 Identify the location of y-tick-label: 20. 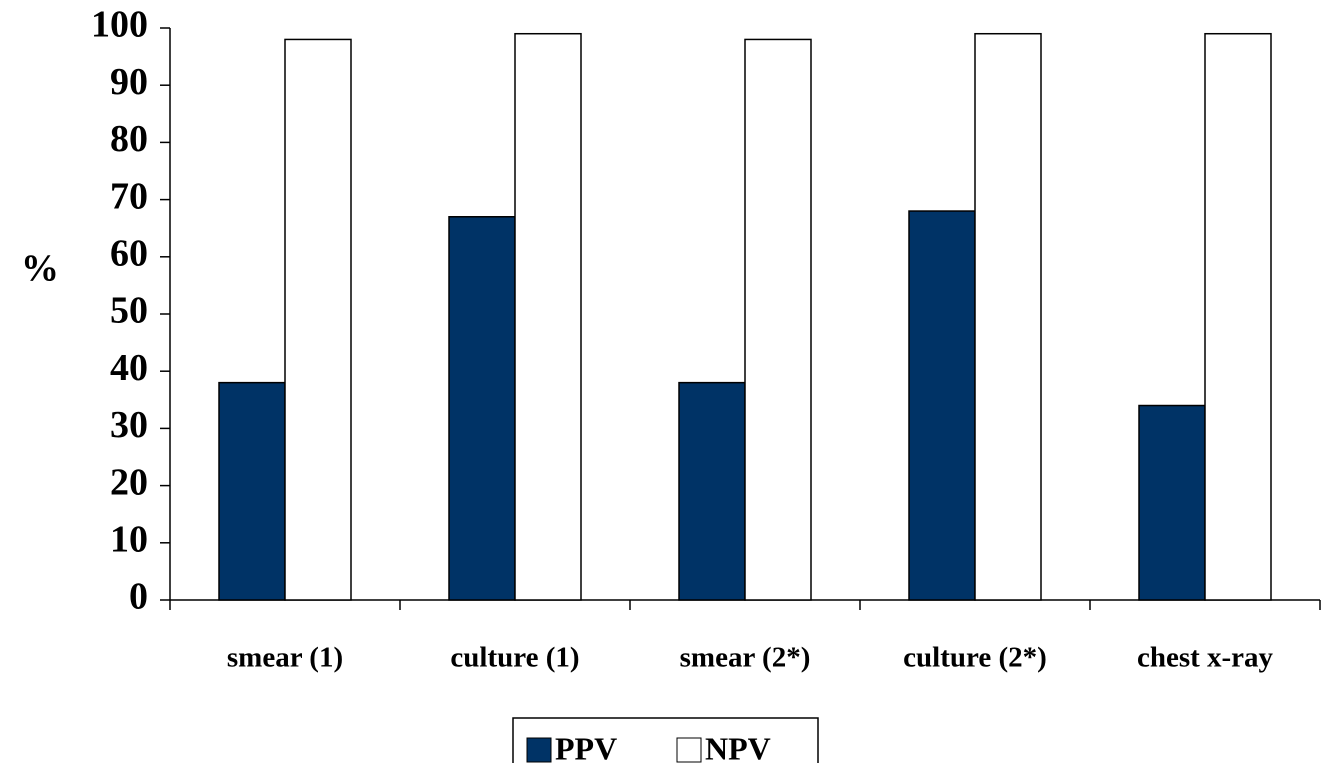
(129, 482).